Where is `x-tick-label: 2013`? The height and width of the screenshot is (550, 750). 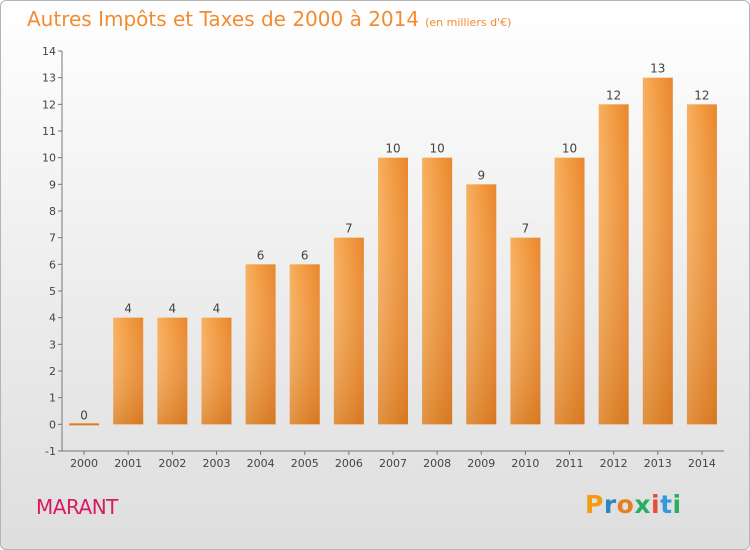
x-tick-label: 2013 is located at coordinates (658, 463).